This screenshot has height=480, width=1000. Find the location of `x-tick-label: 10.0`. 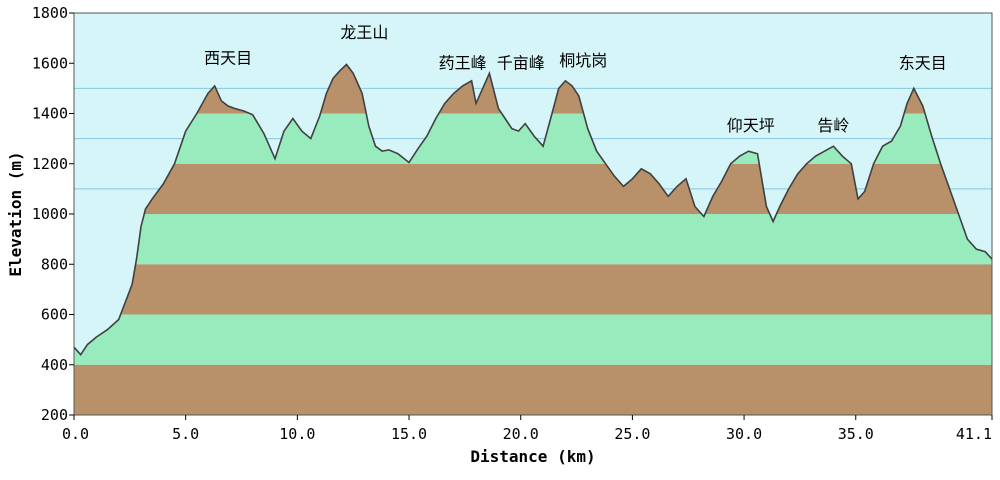

x-tick-label: 10.0 is located at coordinates (297, 434).